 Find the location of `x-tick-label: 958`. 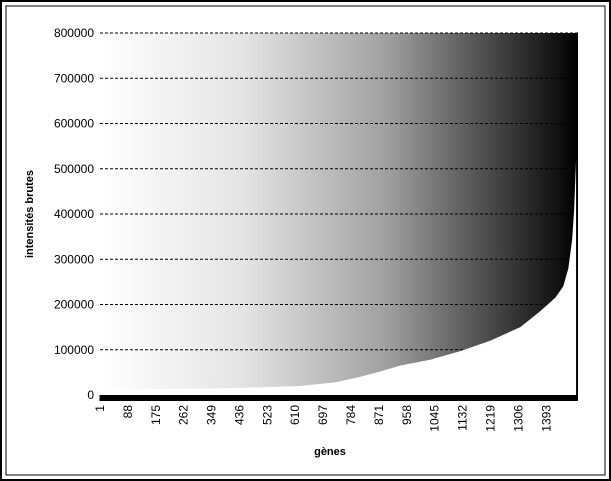

x-tick-label: 958 is located at coordinates (407, 415).